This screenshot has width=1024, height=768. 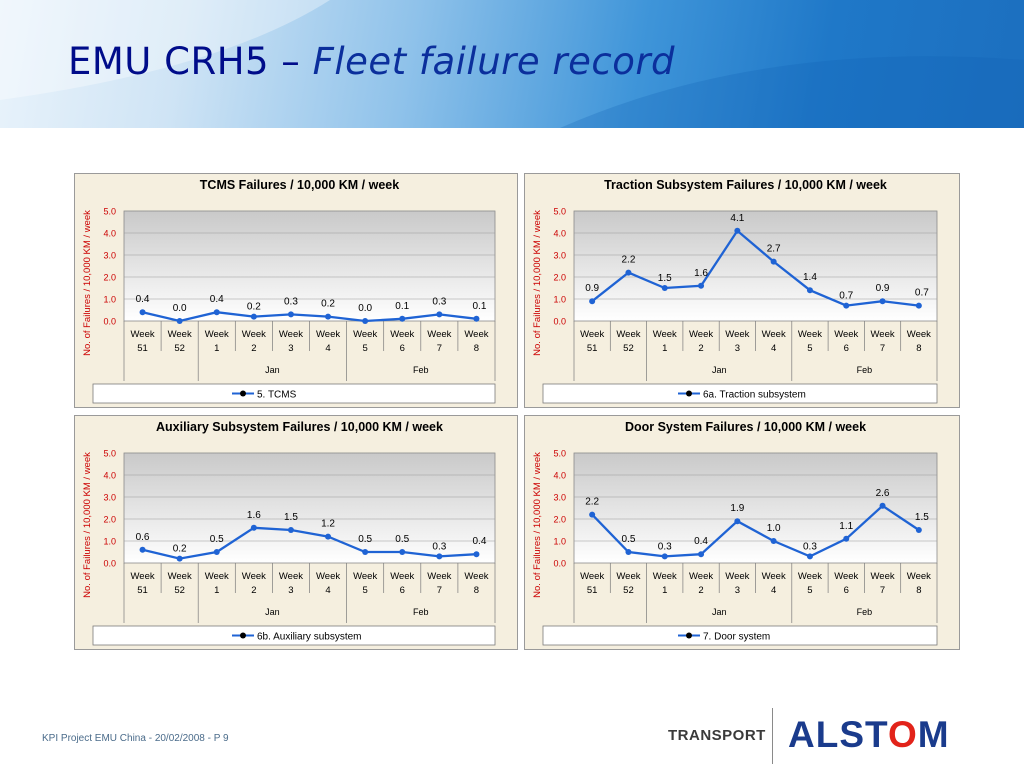 What do you see at coordinates (838, 734) in the screenshot?
I see `brand-text-pre: ALST` at bounding box center [838, 734].